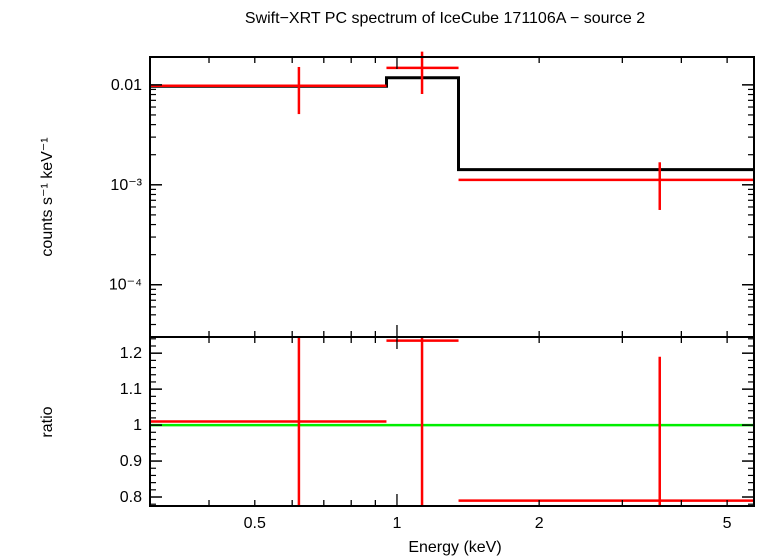  What do you see at coordinates (131, 461) in the screenshot?
I see `ratio-y-tick-label: 0.9` at bounding box center [131, 461].